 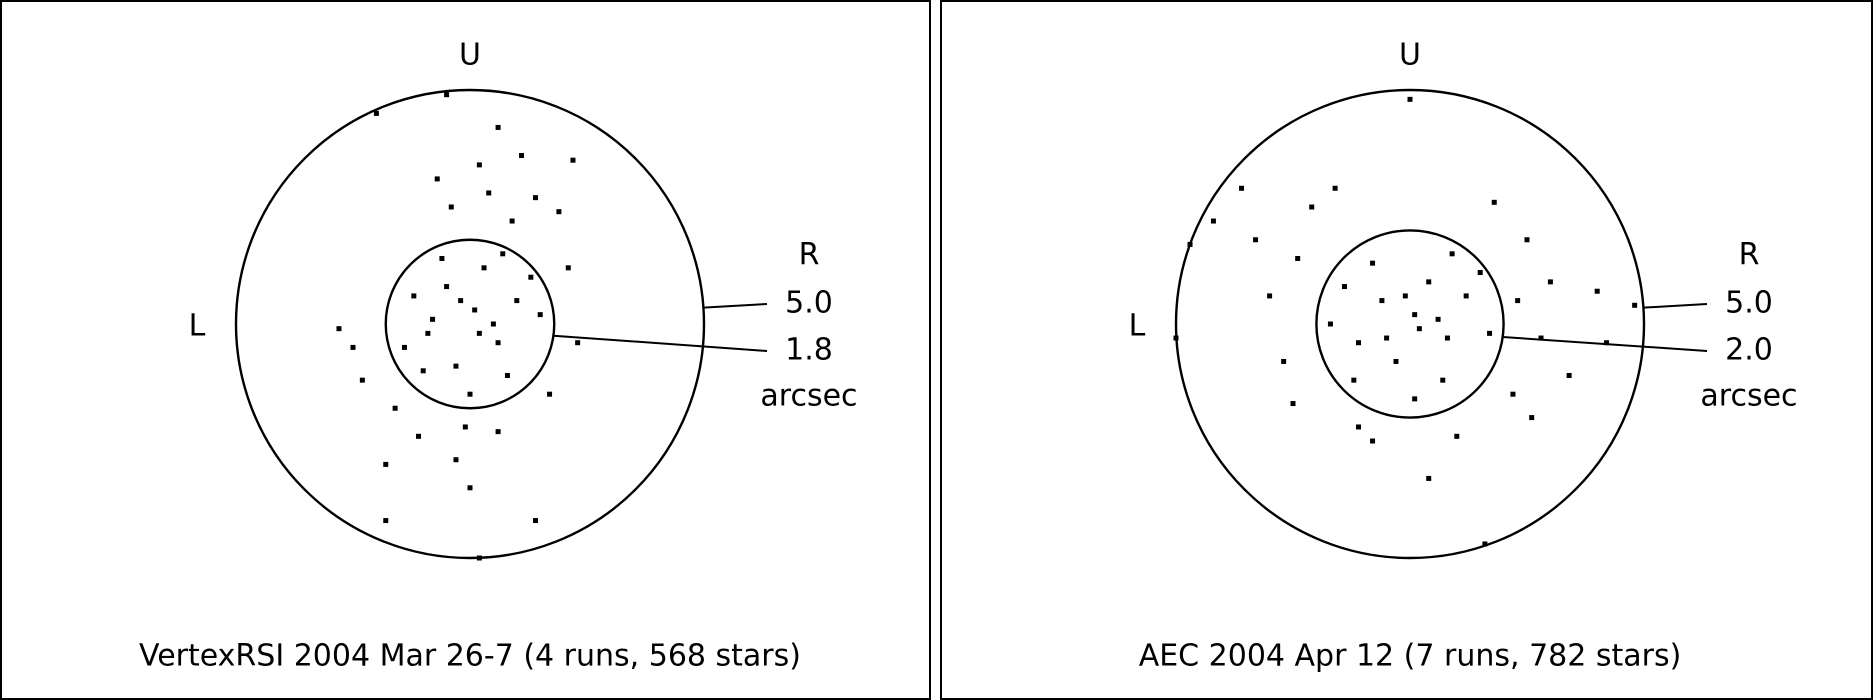 I want to click on chart-title: AEC 2004 Apr 12 (7 runs, 782 stars), so click(x=1410, y=656).